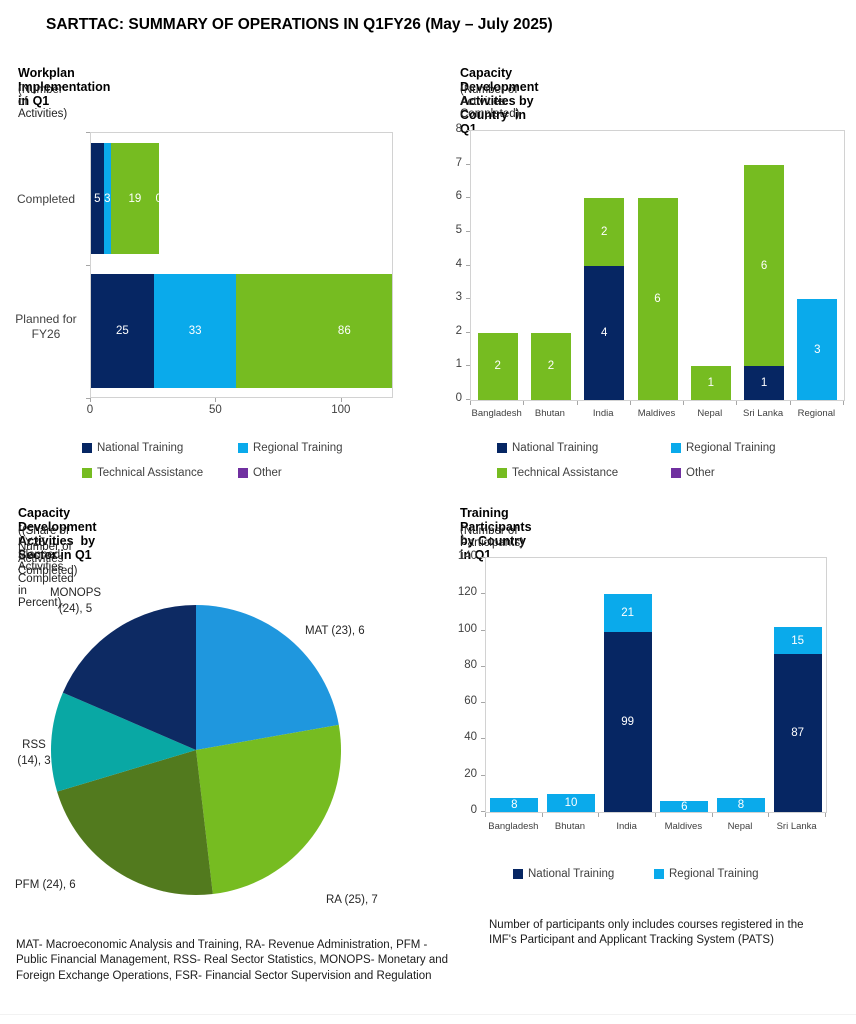 The width and height of the screenshot is (856, 1024). Describe the element at coordinates (741, 804) in the screenshot. I see `bar-value-label: 8` at that location.